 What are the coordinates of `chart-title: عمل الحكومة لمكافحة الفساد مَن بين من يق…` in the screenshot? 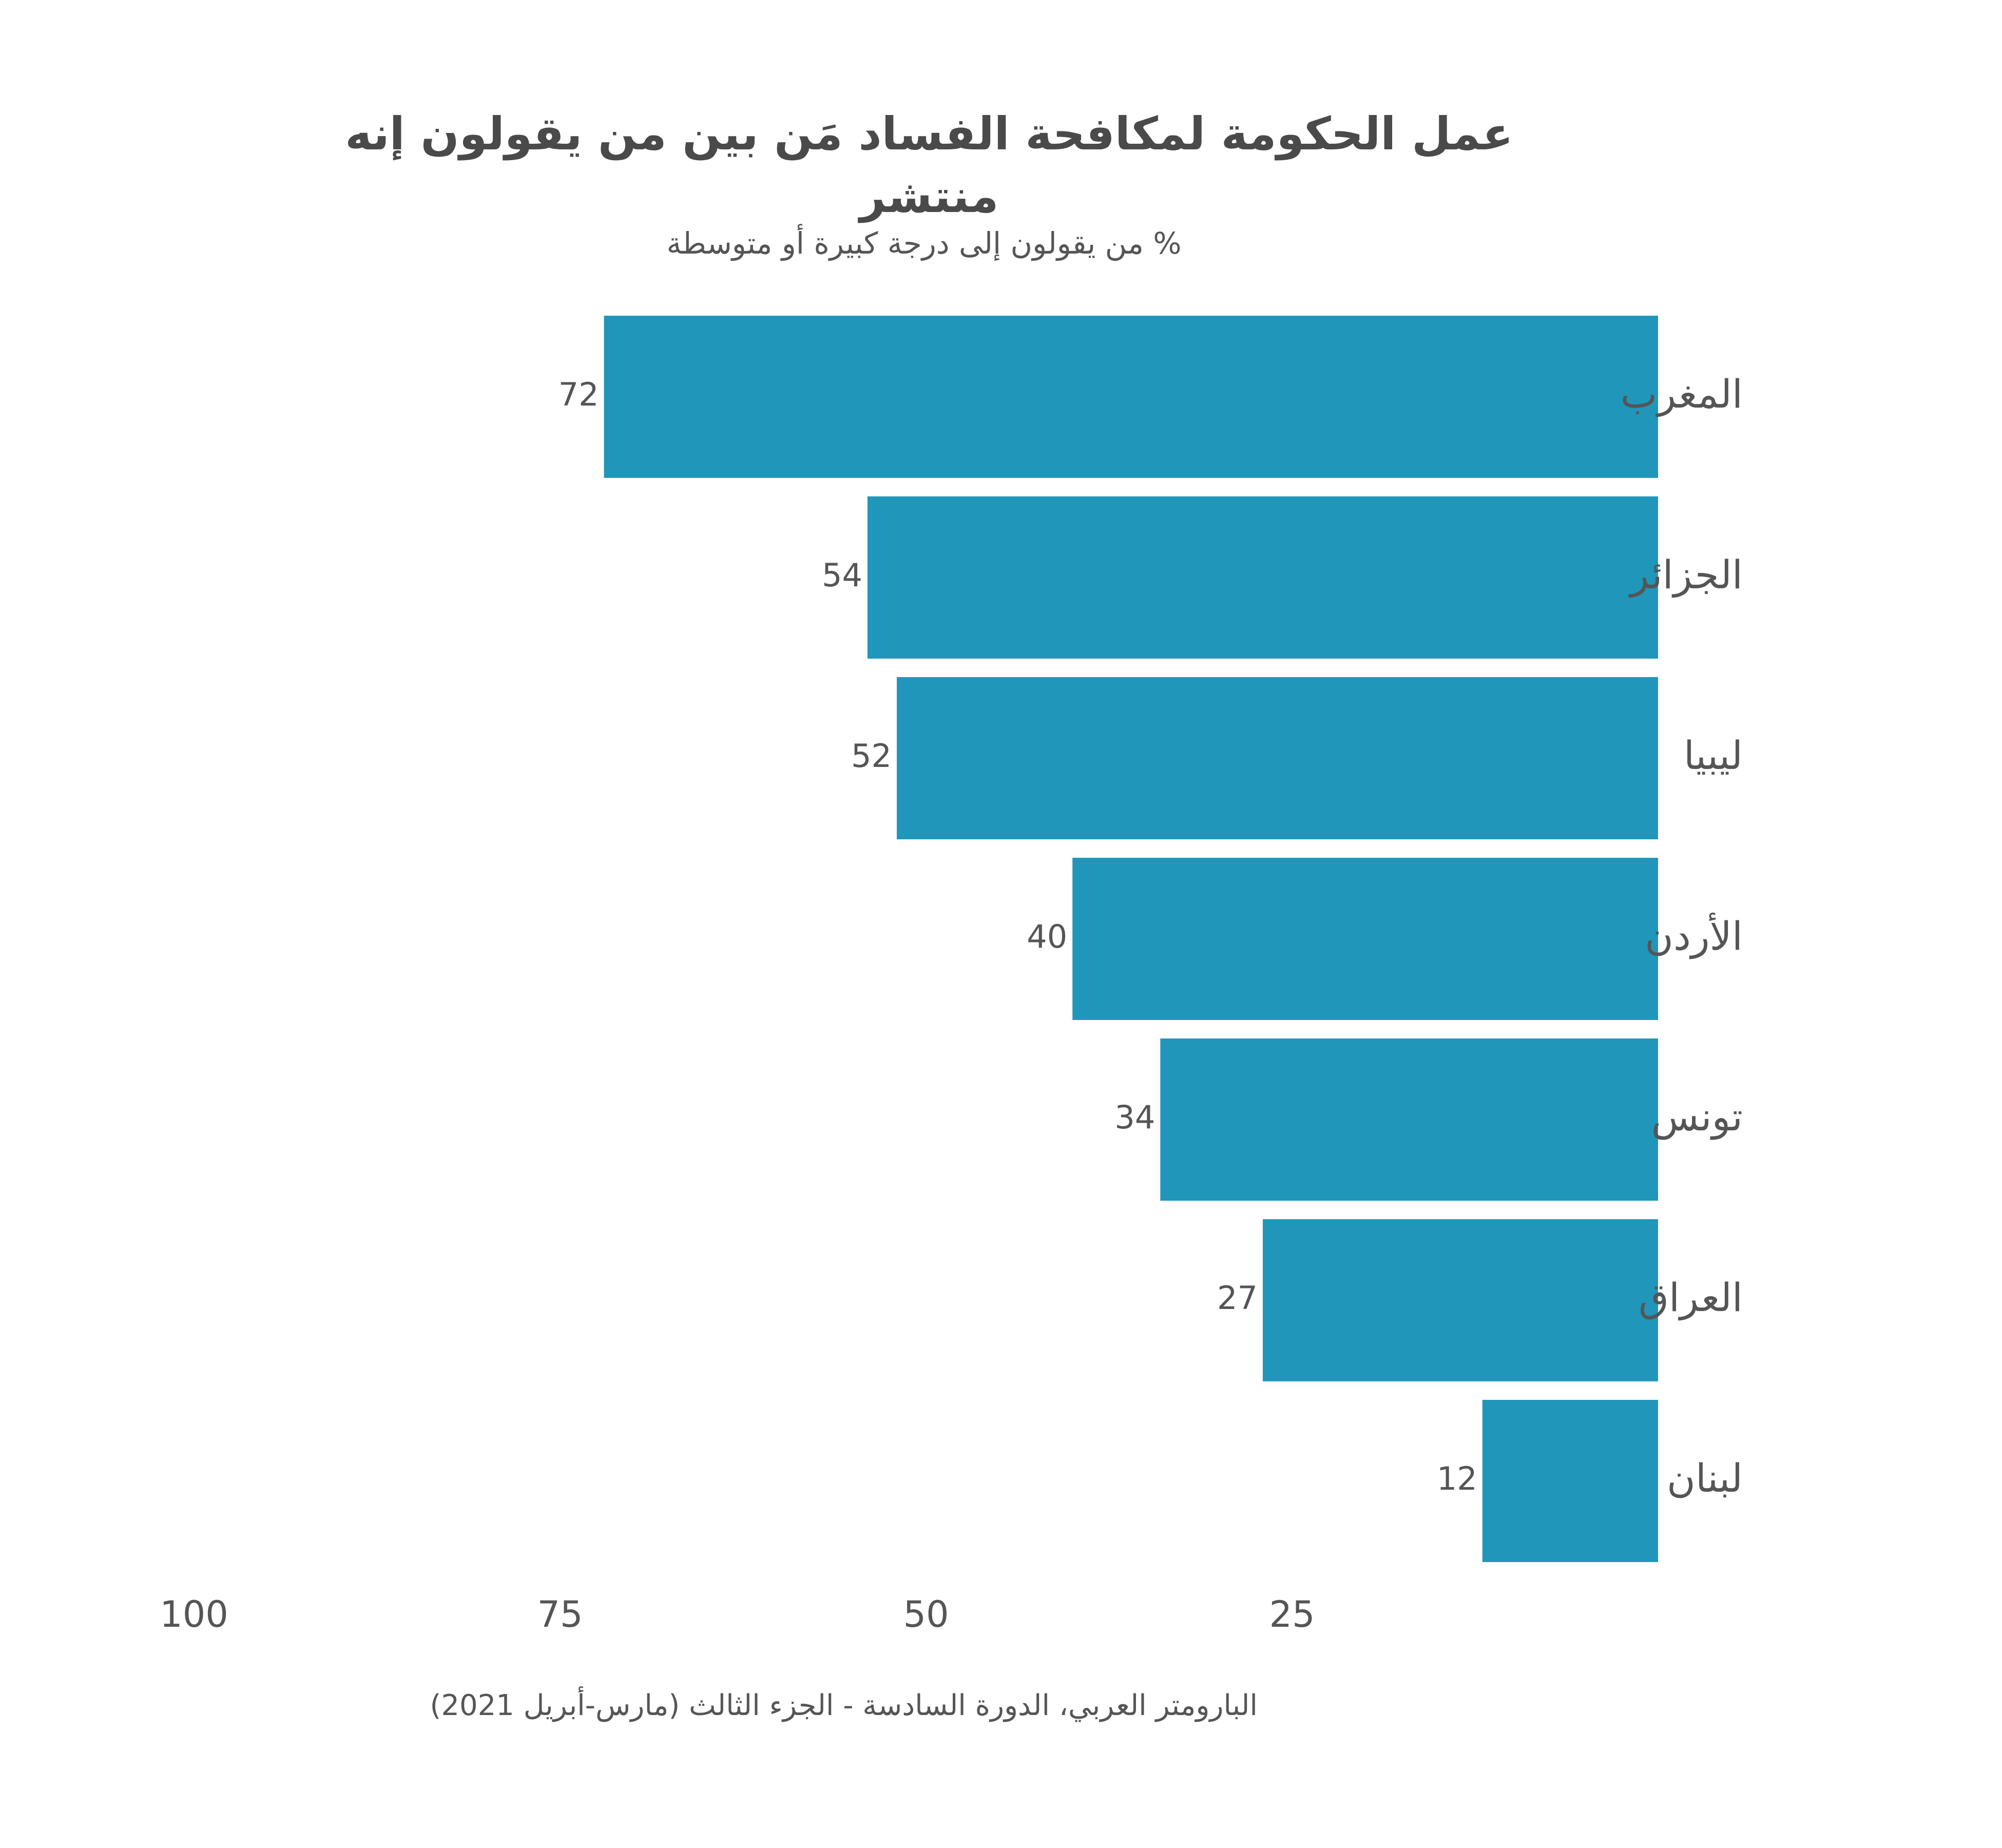 It's located at (929, 165).